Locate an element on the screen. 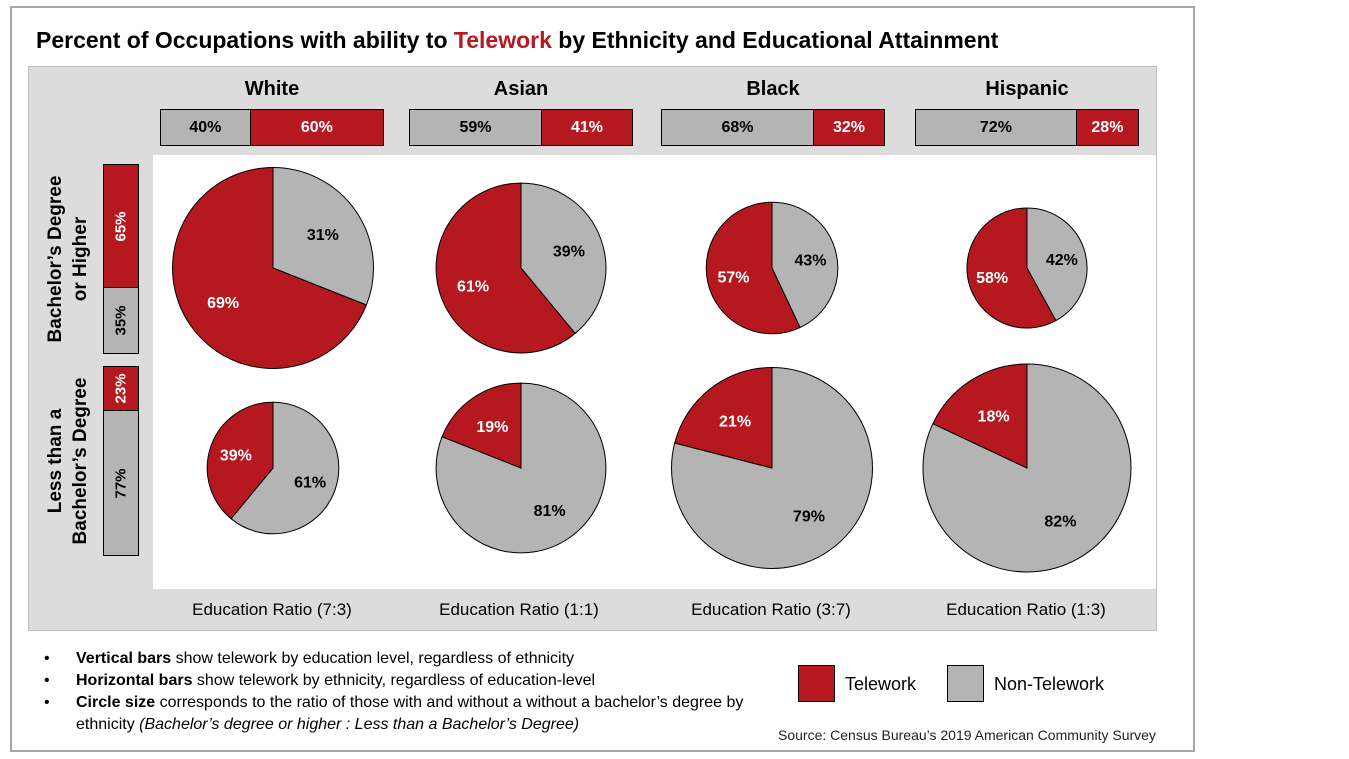 The width and height of the screenshot is (1349, 759). pie-asian-less-than-bachelors-telework-slice is located at coordinates (481, 425).